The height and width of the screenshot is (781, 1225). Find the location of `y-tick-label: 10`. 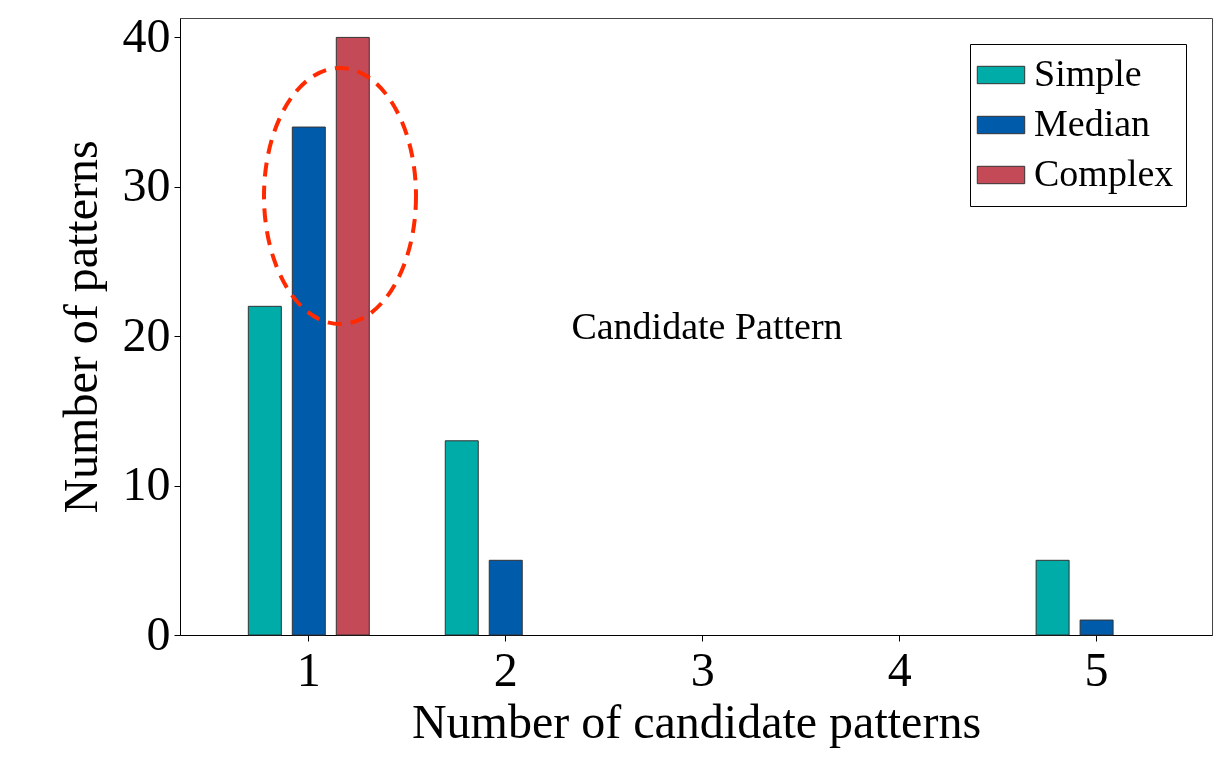

y-tick-label: 10 is located at coordinates (146, 484).